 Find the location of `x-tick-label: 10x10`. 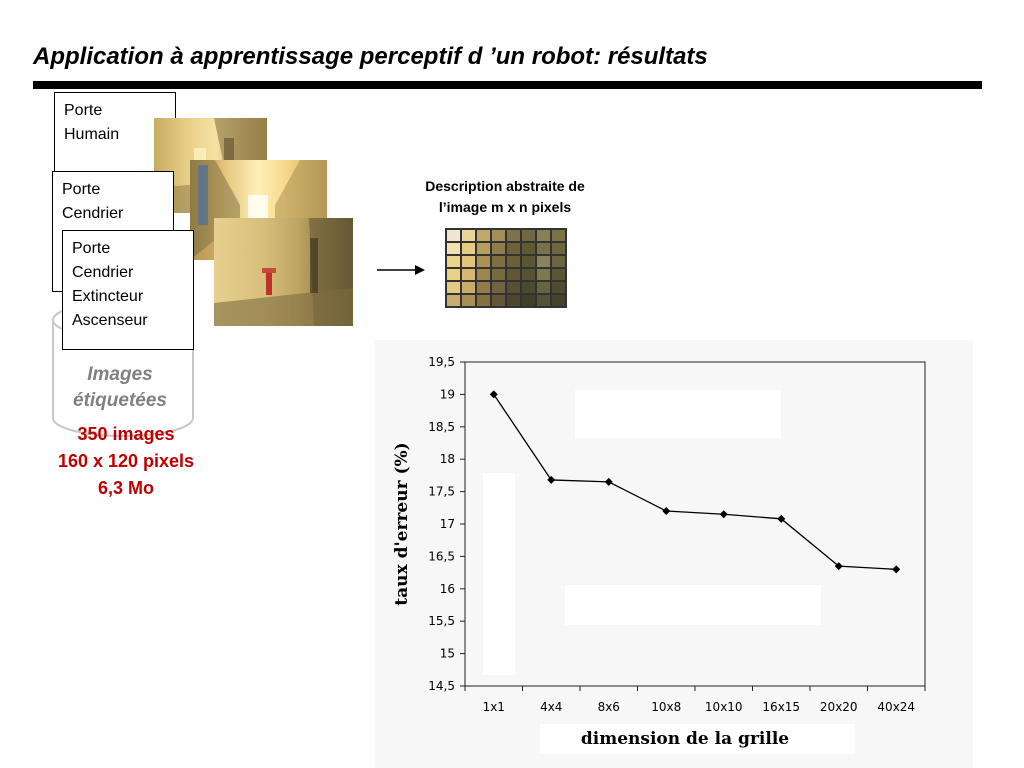

x-tick-label: 10x10 is located at coordinates (724, 707).